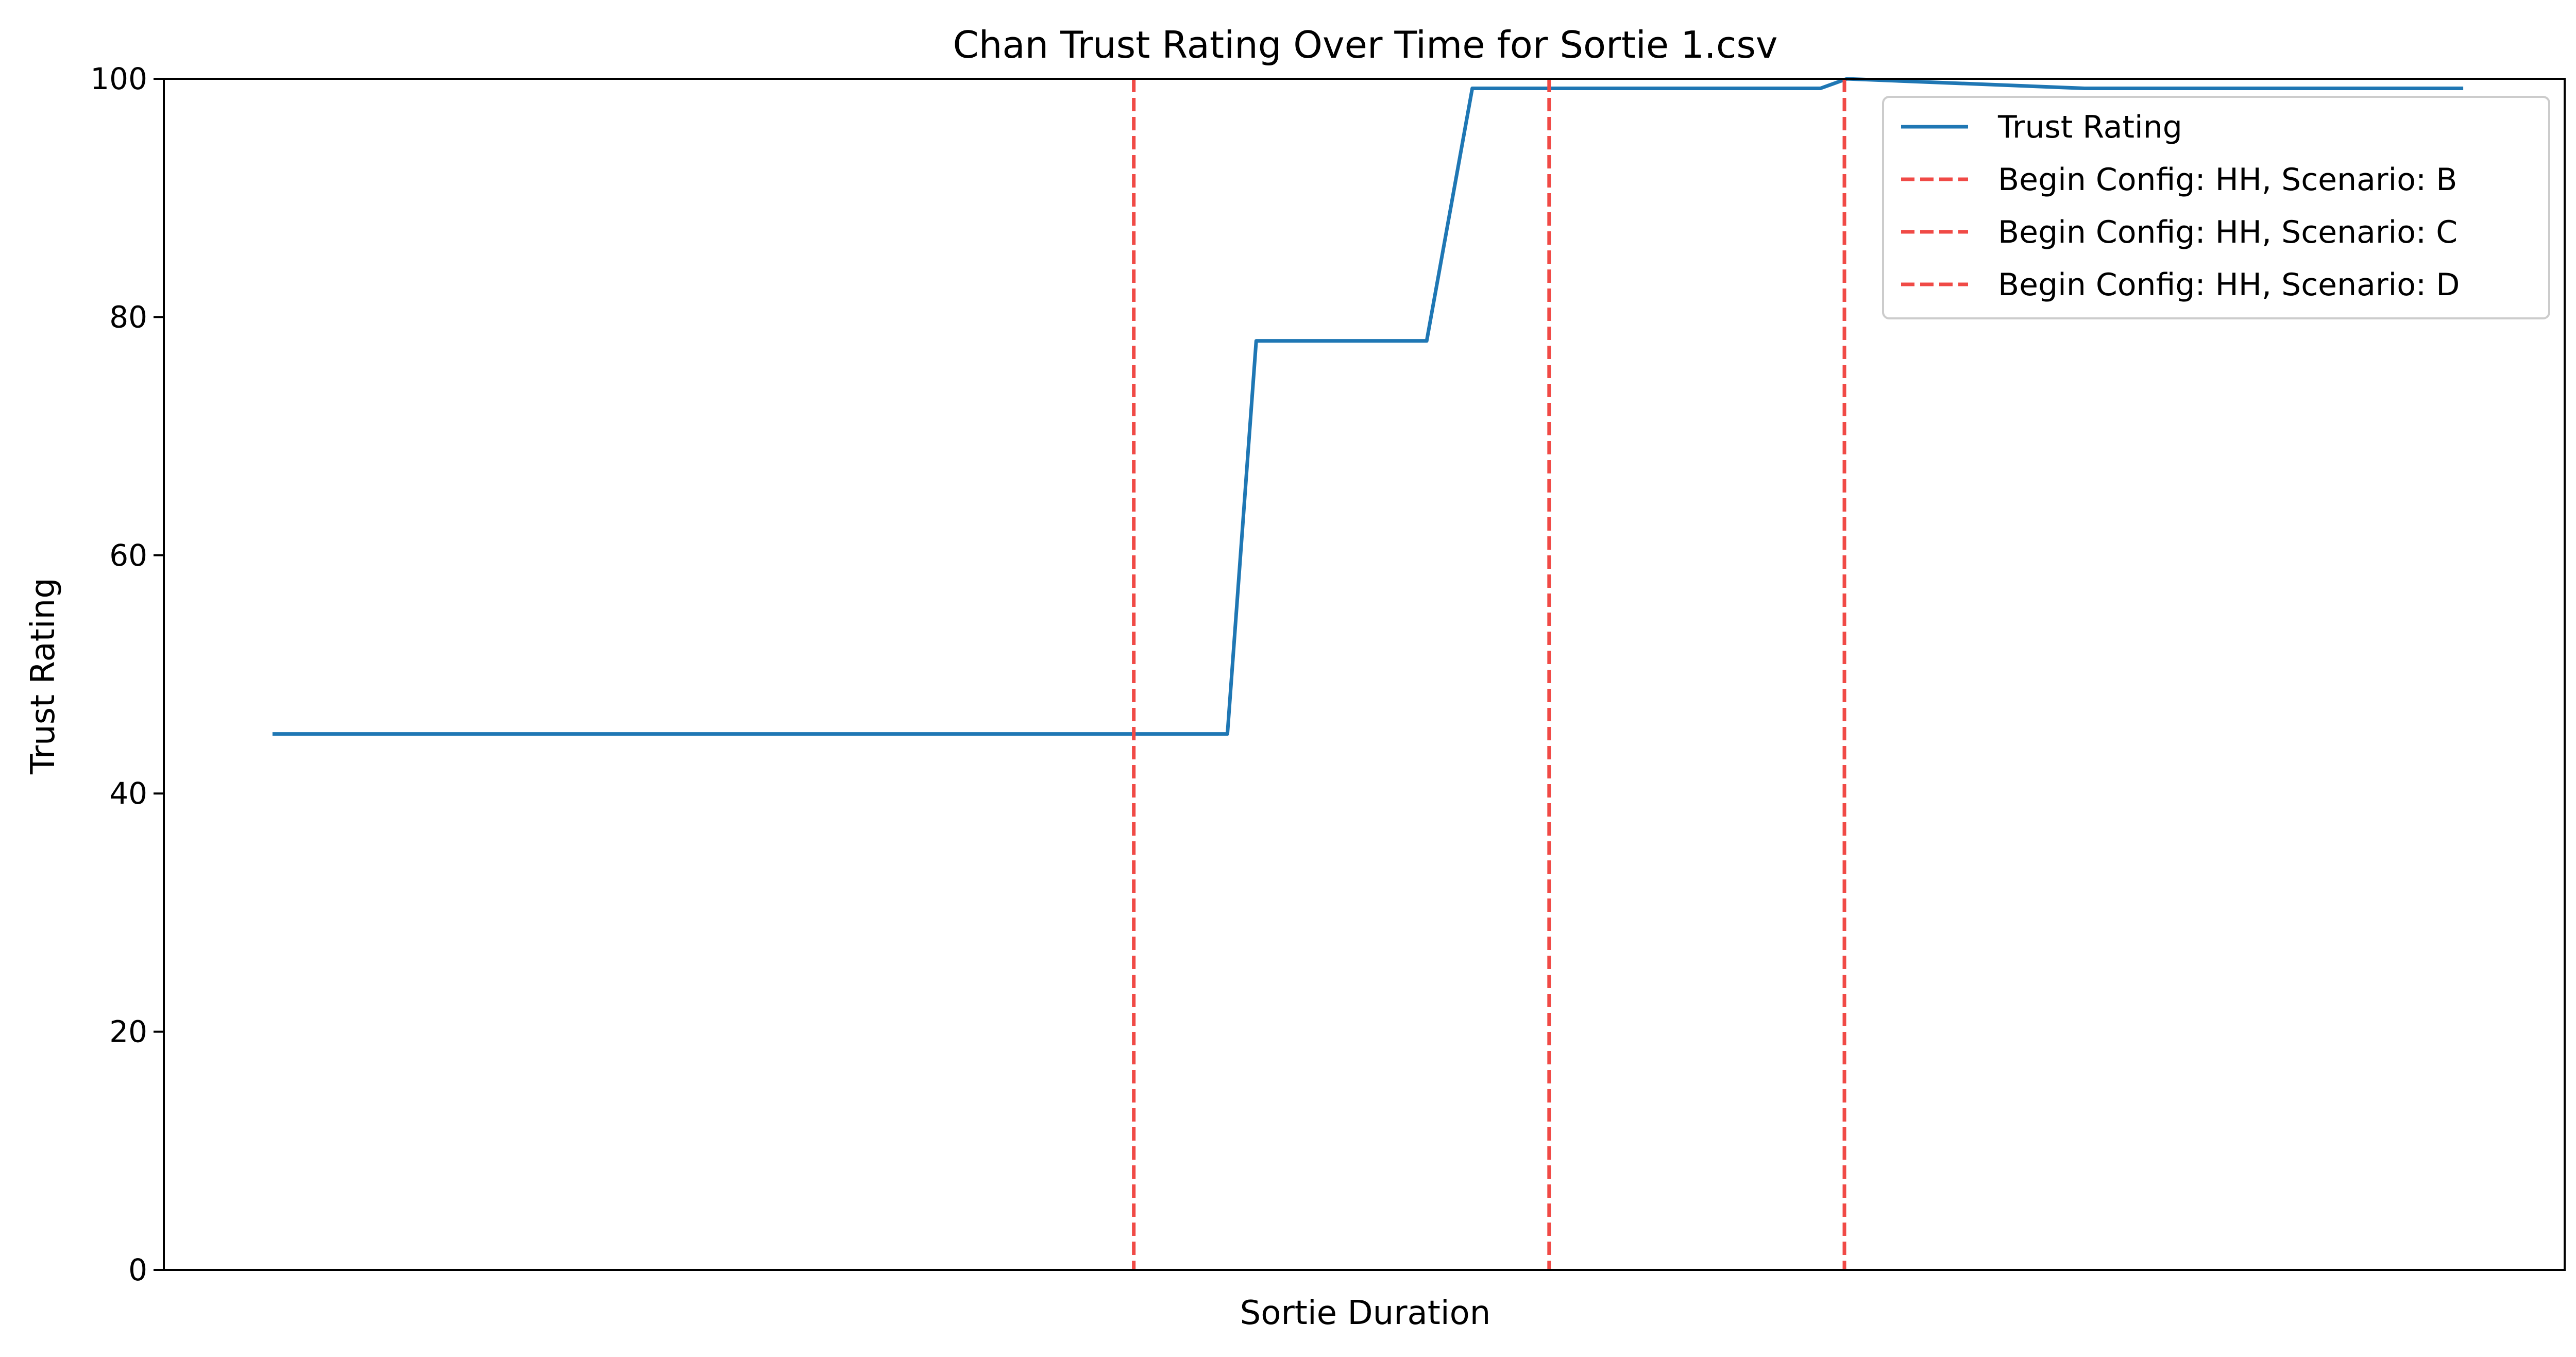 This screenshot has height=1357, width=2576. I want to click on legend-label-1: Trust Rating, so click(2089, 127).